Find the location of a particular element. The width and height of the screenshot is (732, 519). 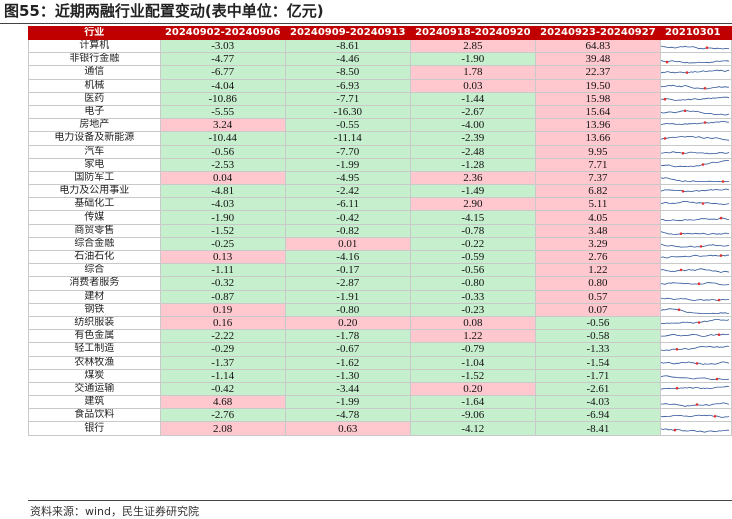

value-cell: 2.90 is located at coordinates (472, 204).